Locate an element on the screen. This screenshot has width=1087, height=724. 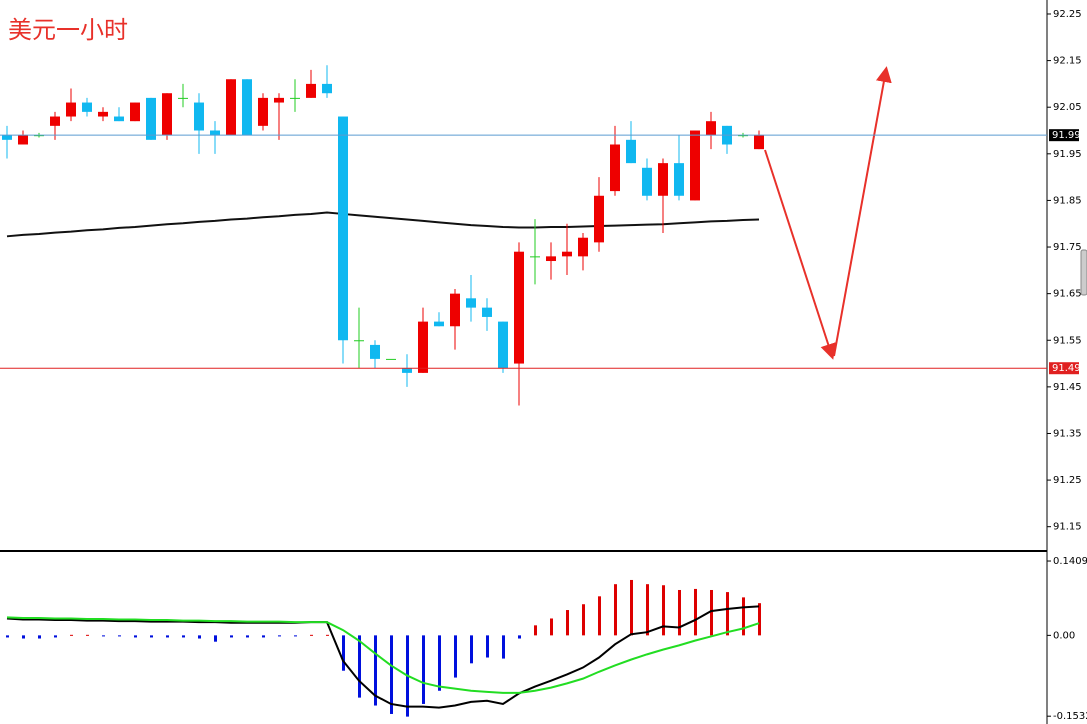
y-tick-label: 0.1409 is located at coordinates (1070, 561).